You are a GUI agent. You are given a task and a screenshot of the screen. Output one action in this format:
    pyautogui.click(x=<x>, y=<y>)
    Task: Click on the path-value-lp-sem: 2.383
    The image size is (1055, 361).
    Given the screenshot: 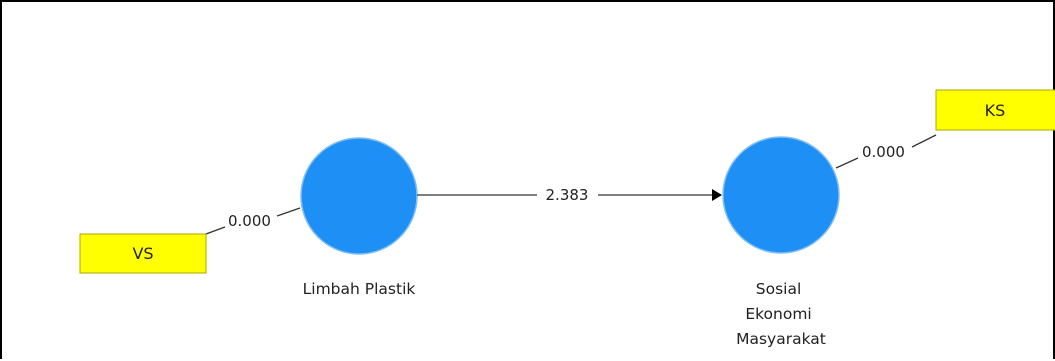 What is the action you would take?
    pyautogui.click(x=567, y=195)
    